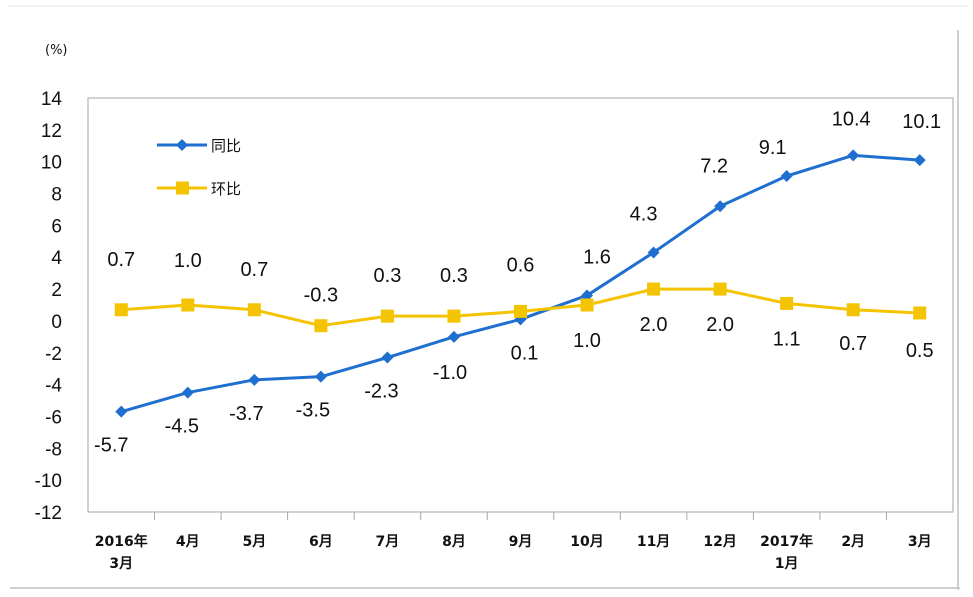  What do you see at coordinates (921, 122) in the screenshot?
I see `data-label: 10.1` at bounding box center [921, 122].